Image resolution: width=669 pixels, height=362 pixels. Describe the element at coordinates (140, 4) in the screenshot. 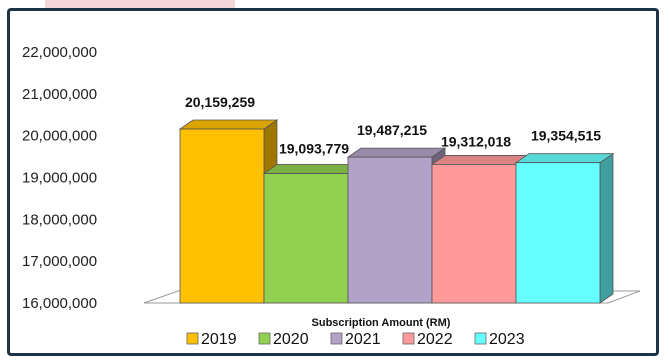

I see `decorative-stripe` at that location.